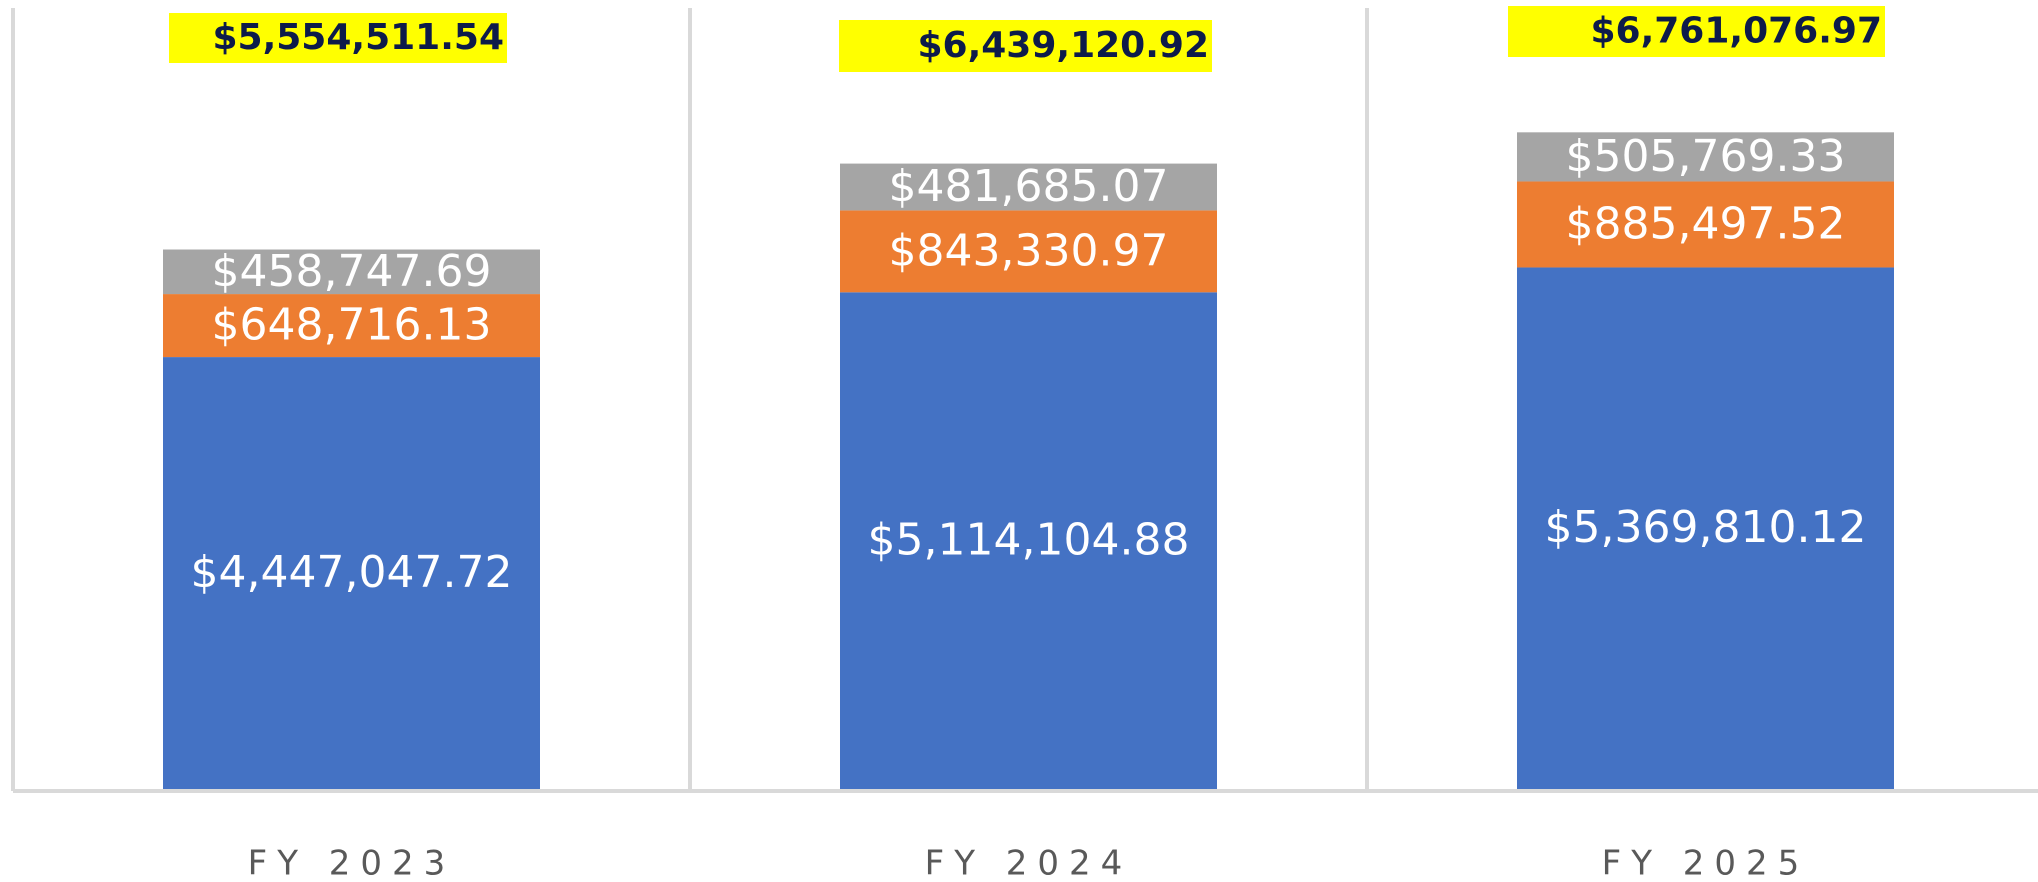 Image resolution: width=2038 pixels, height=882 pixels. I want to click on total-label: $6,761,076.97, so click(1736, 31).